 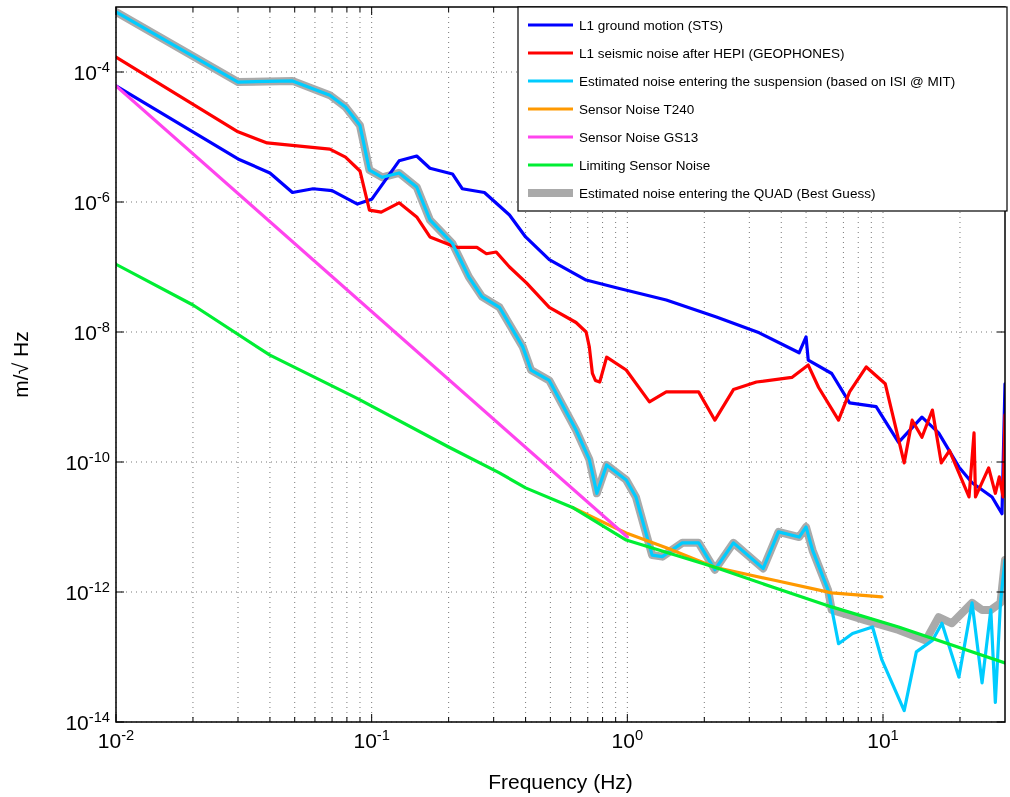 What do you see at coordinates (883, 739) in the screenshot?
I see `x-tick-label: 10$^{1}$` at bounding box center [883, 739].